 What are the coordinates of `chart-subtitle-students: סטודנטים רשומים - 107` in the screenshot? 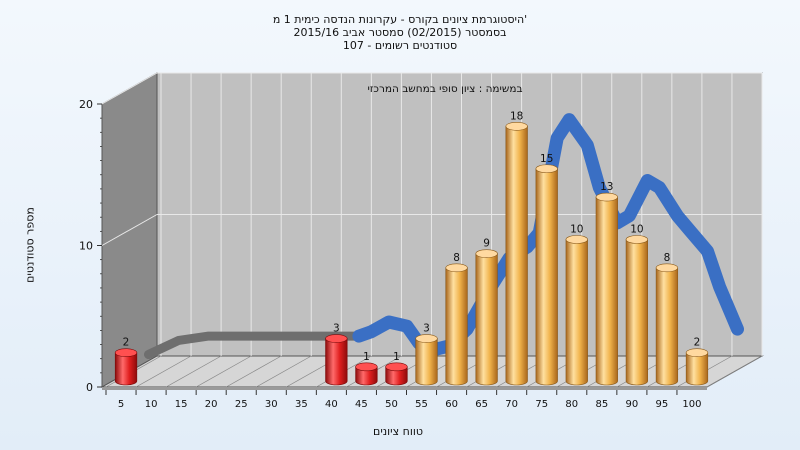 It's located at (400, 45).